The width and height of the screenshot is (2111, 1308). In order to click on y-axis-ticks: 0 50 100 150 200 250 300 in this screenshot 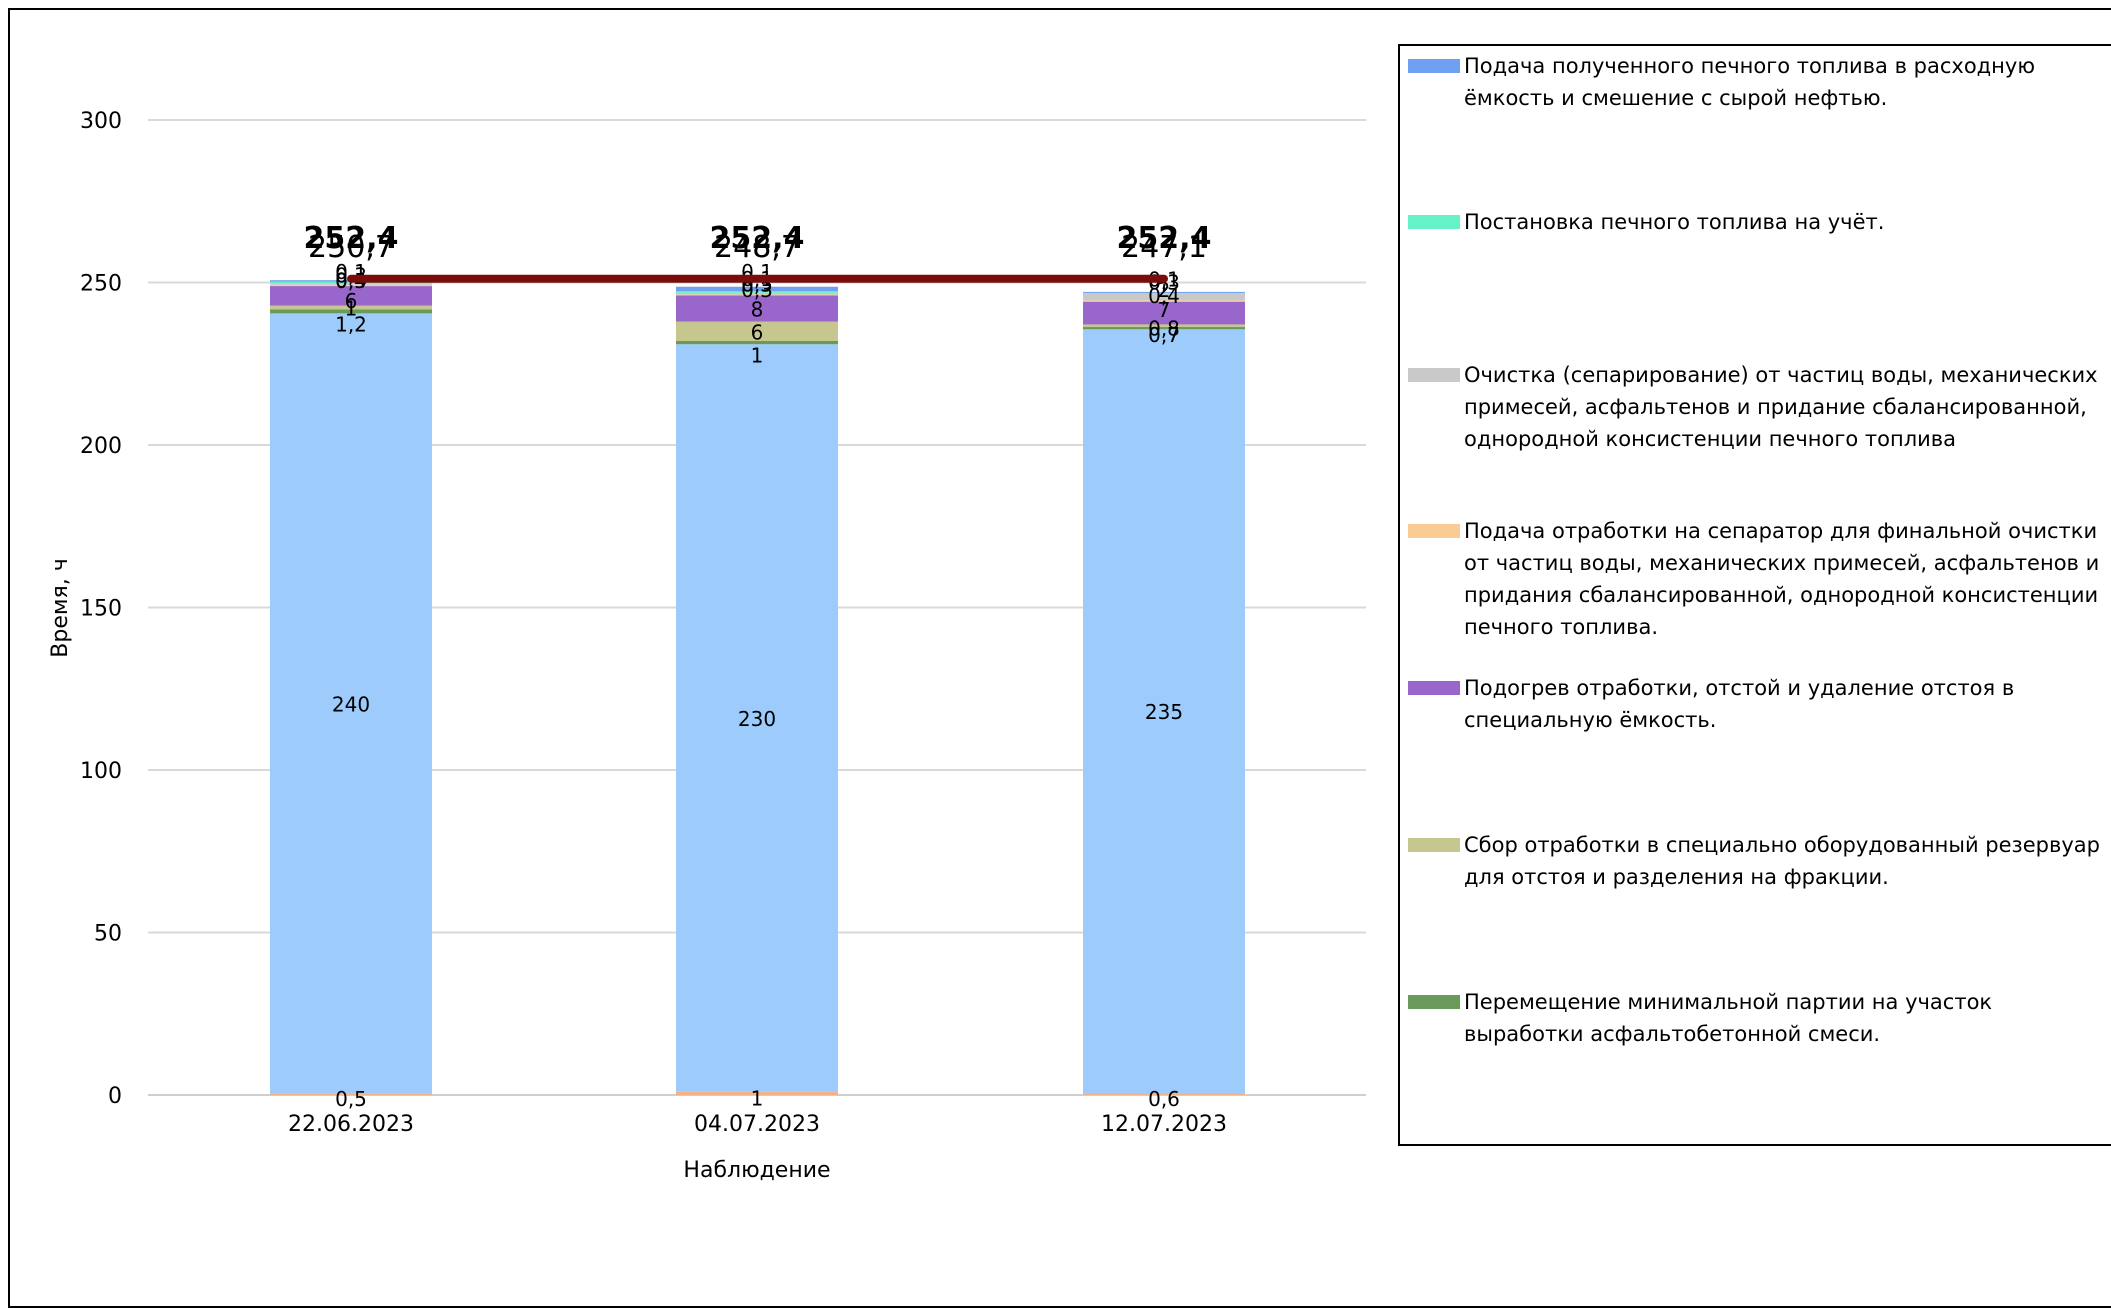, I will do `click(101, 609)`.